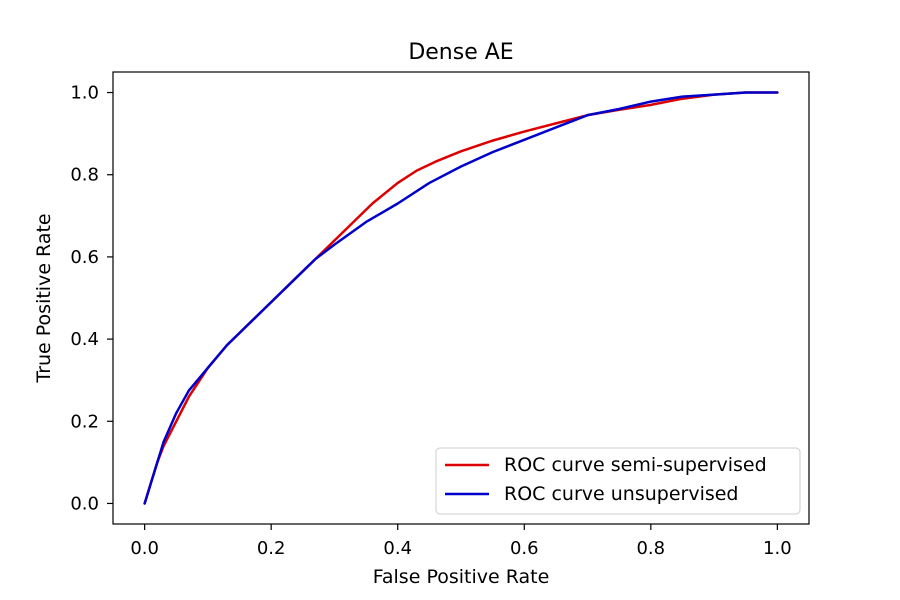 Image resolution: width=900 pixels, height=600 pixels. What do you see at coordinates (84, 257) in the screenshot?
I see `y-tick-label: 0.6` at bounding box center [84, 257].